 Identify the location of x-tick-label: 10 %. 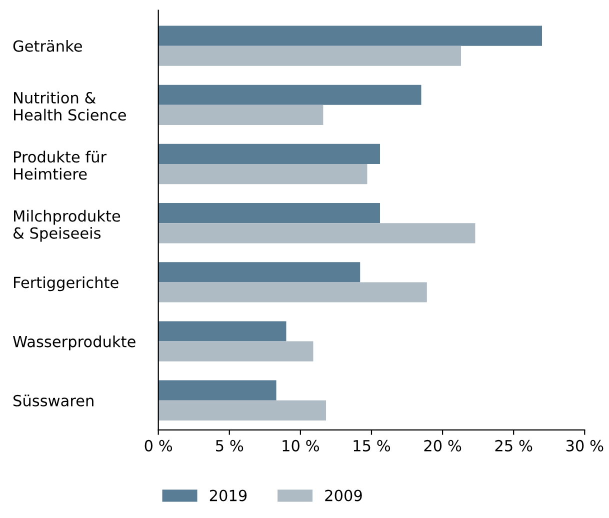
(301, 446).